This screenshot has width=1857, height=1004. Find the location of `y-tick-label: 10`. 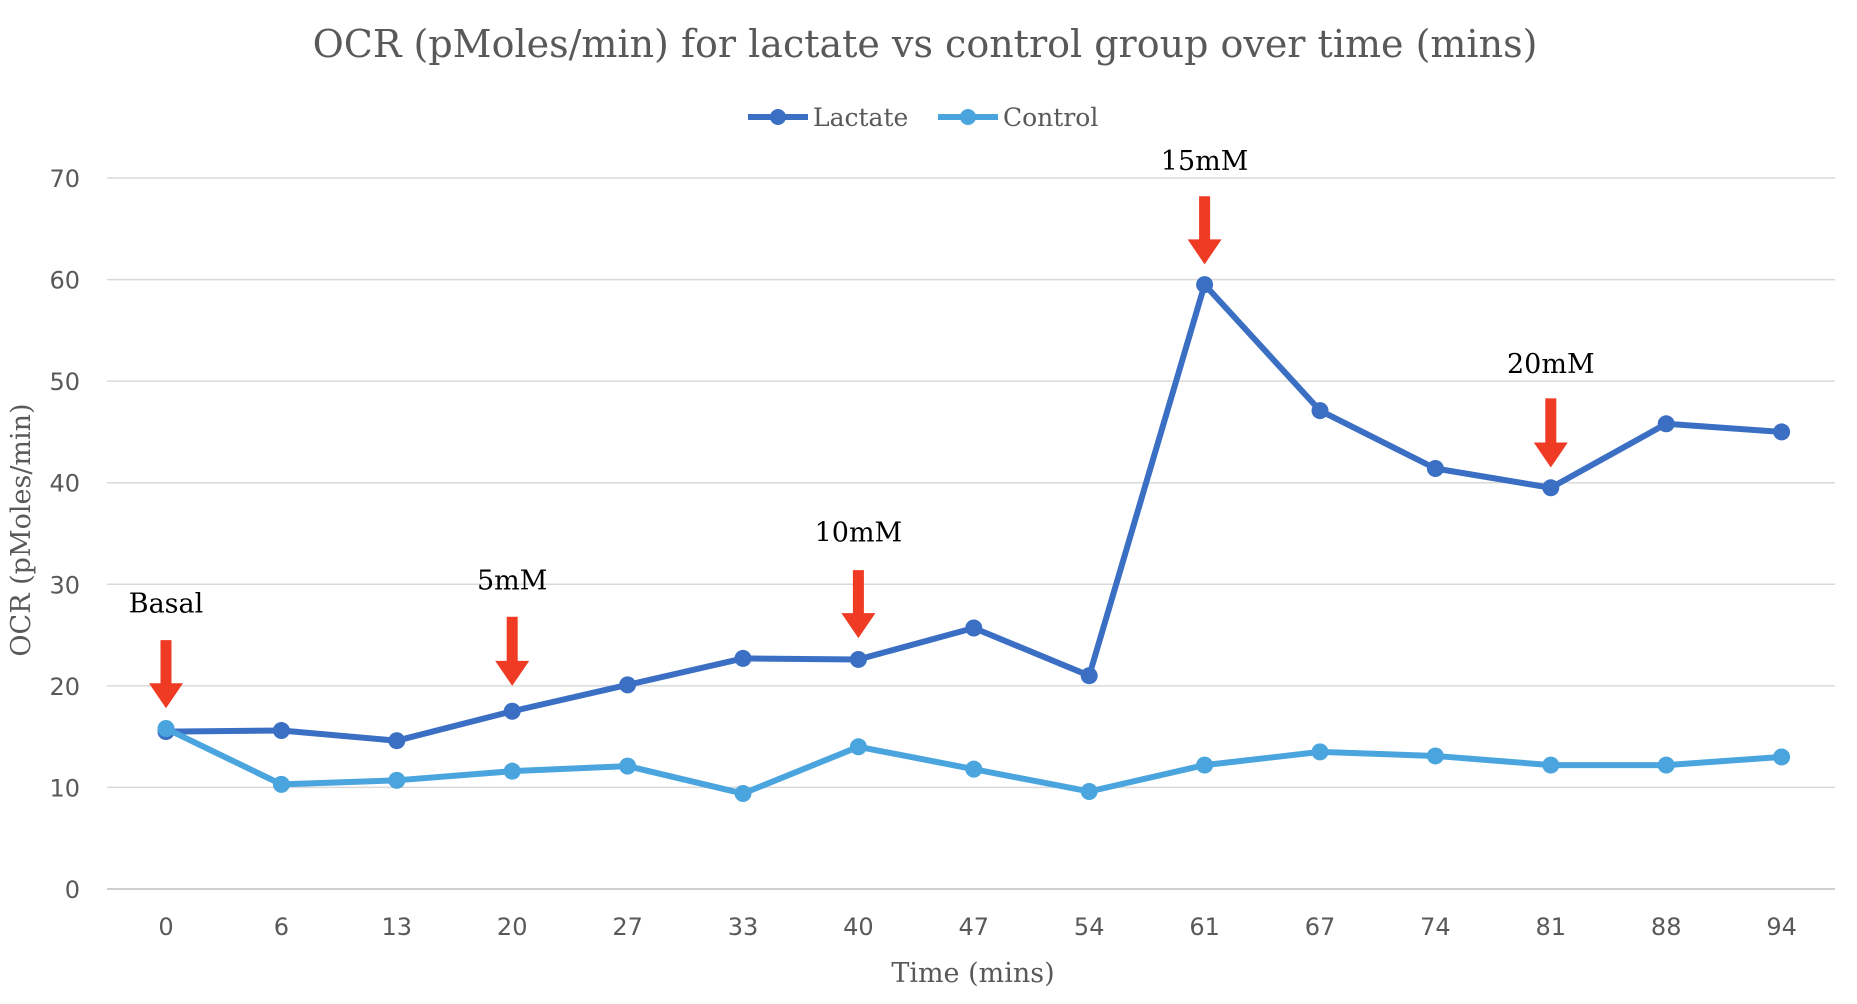

y-tick-label: 10 is located at coordinates (64, 788).